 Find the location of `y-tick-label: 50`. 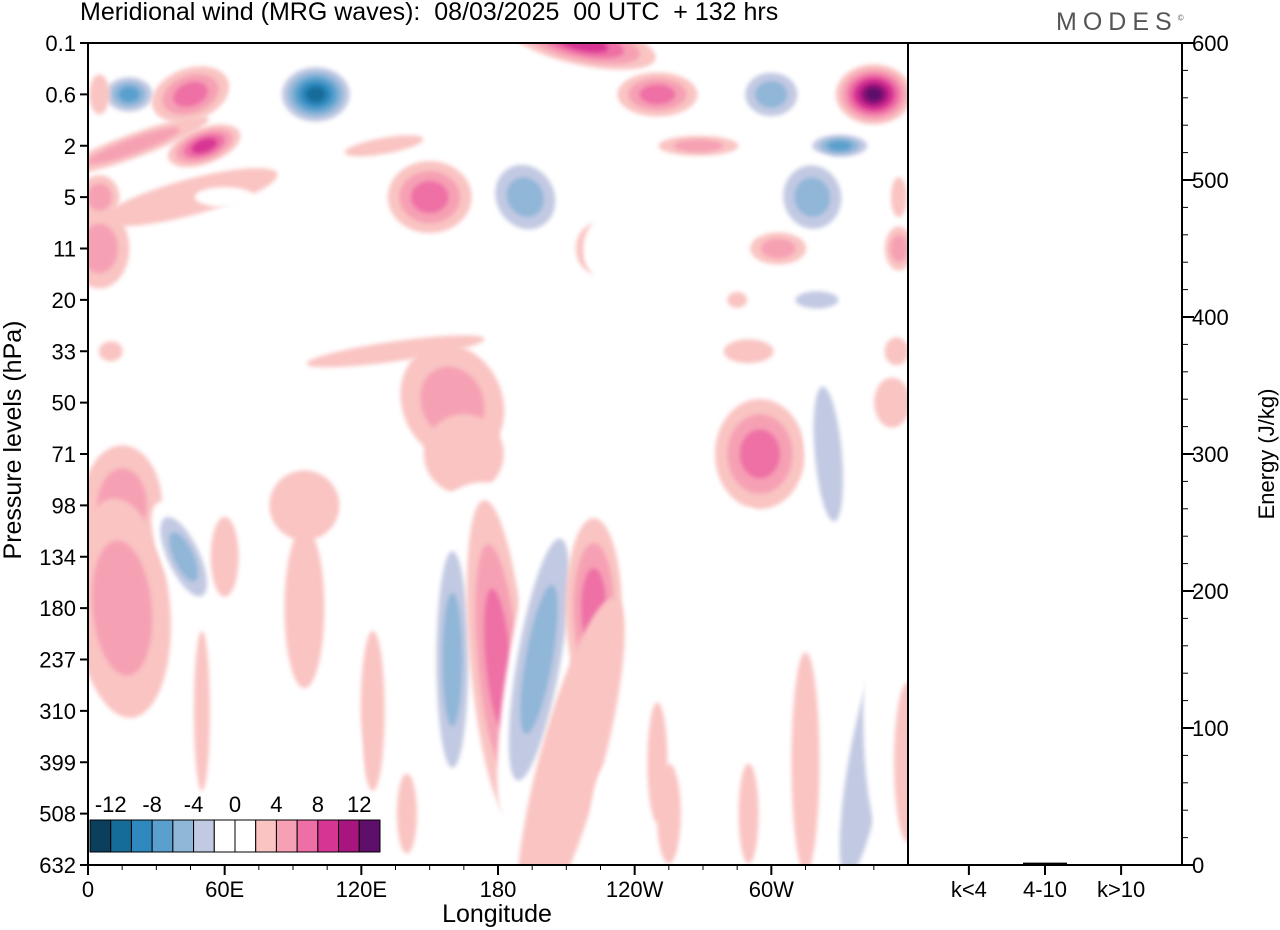

y-tick-label: 50 is located at coordinates (64, 403).